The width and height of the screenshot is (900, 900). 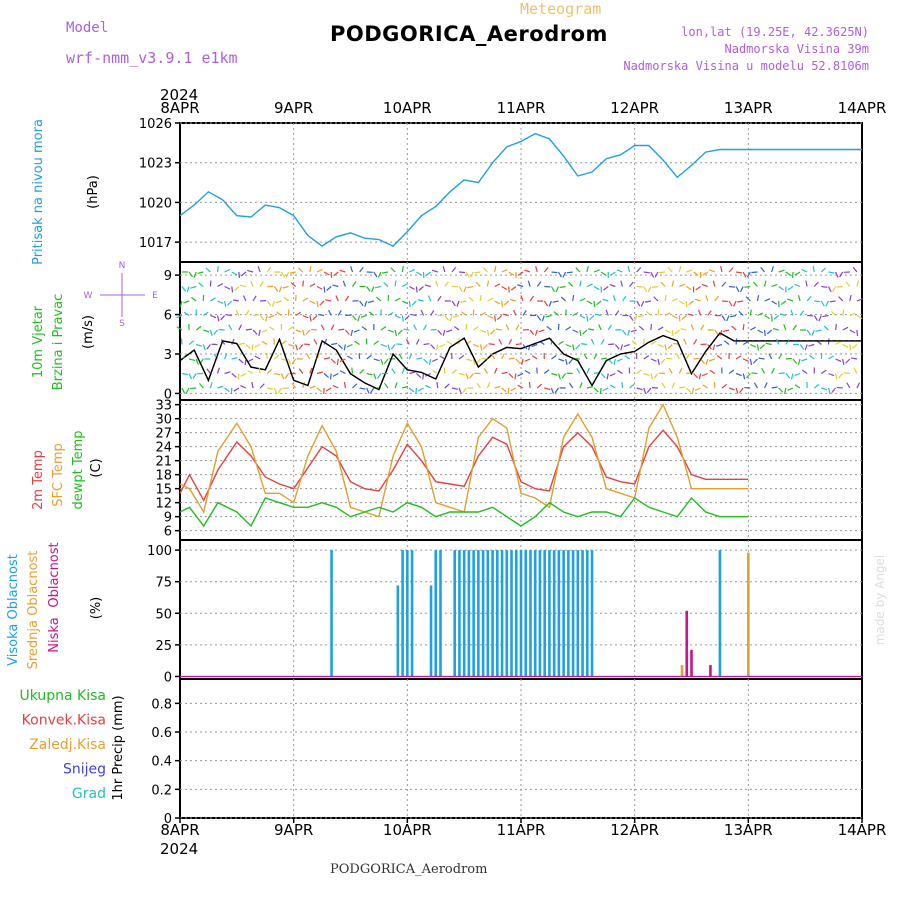 What do you see at coordinates (797, 49) in the screenshot?
I see `elevation-label: Nadmorska Visina 39m` at bounding box center [797, 49].